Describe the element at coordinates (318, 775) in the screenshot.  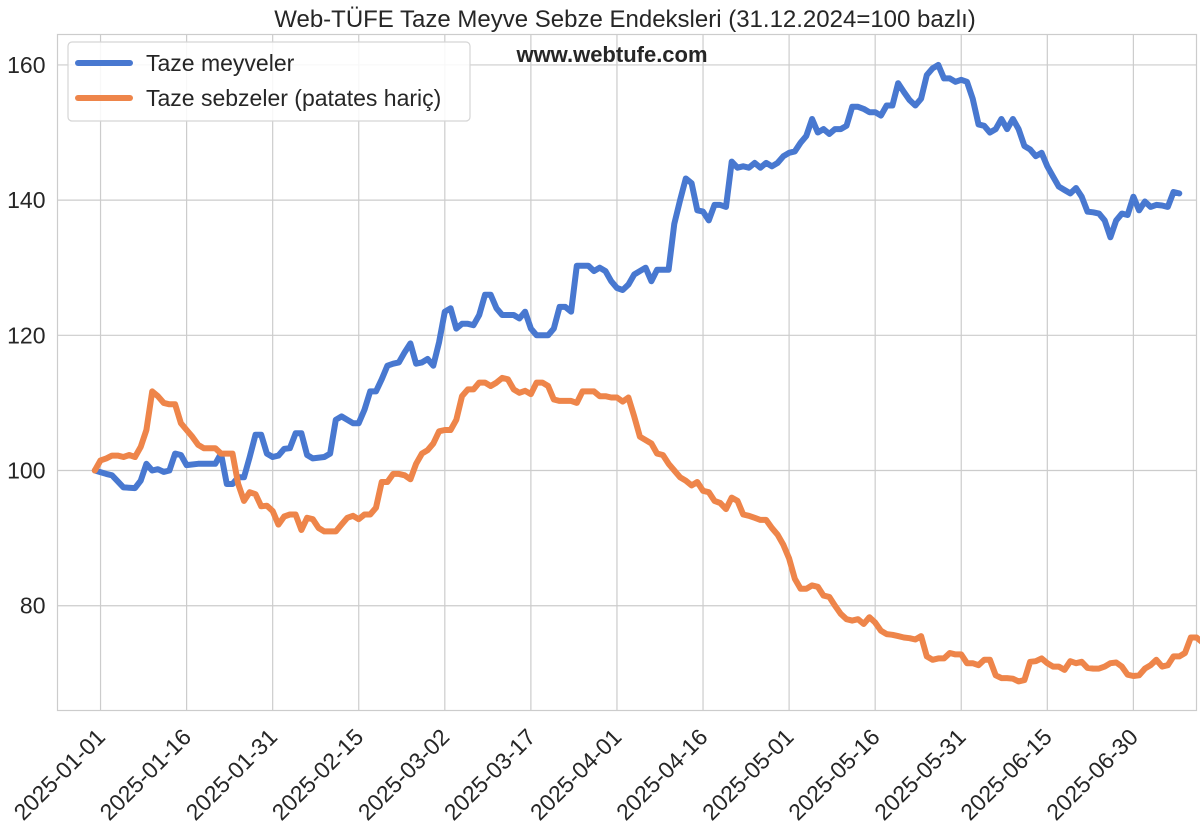
I see `x-tick-label: 2025-02-15` at that location.